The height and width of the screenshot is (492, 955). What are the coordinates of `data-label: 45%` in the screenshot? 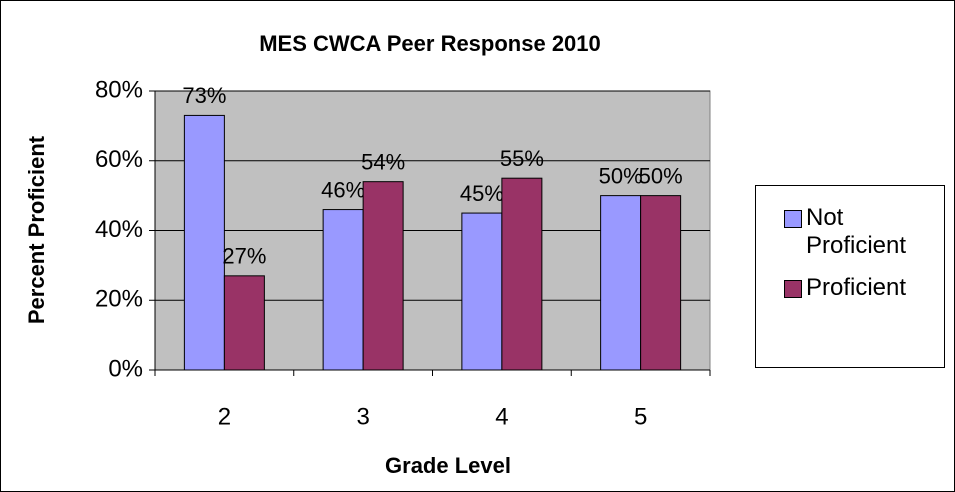 It's located at (482, 193).